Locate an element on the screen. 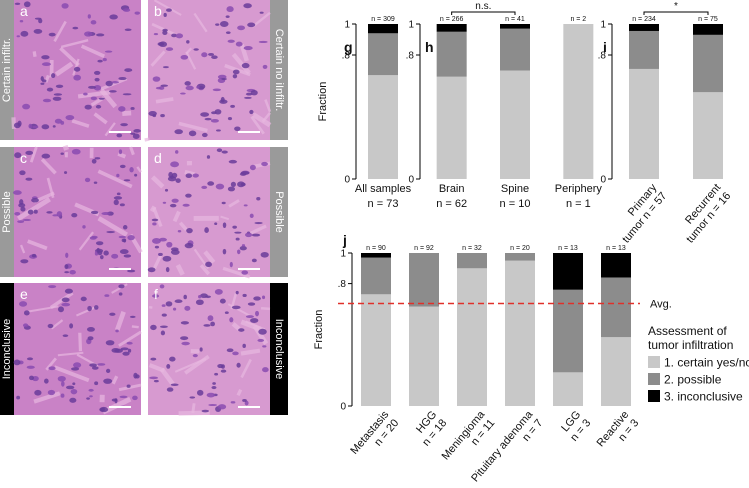  legend-title: Assessment of is located at coordinates (687, 331).